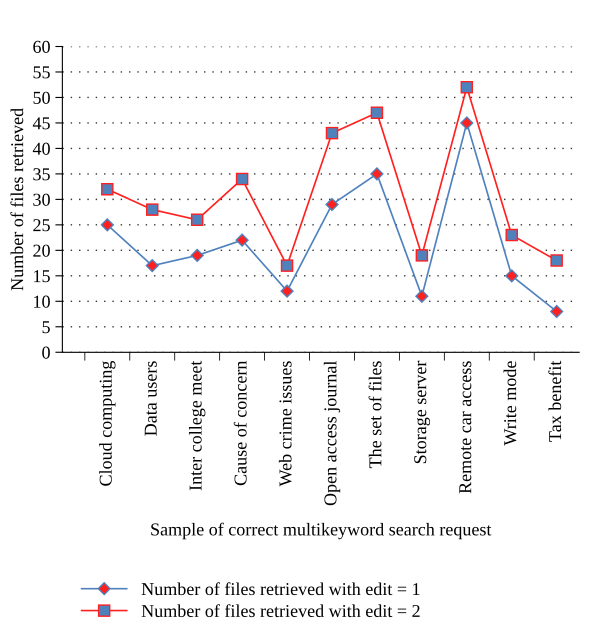 The image size is (594, 637). Describe the element at coordinates (42, 302) in the screenshot. I see `y-tick-label: 10` at that location.